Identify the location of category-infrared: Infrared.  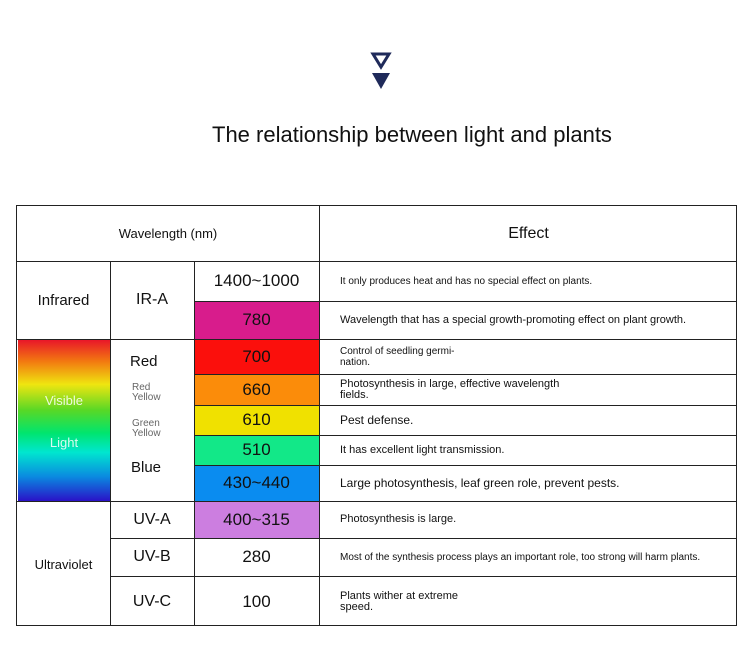
(63, 300).